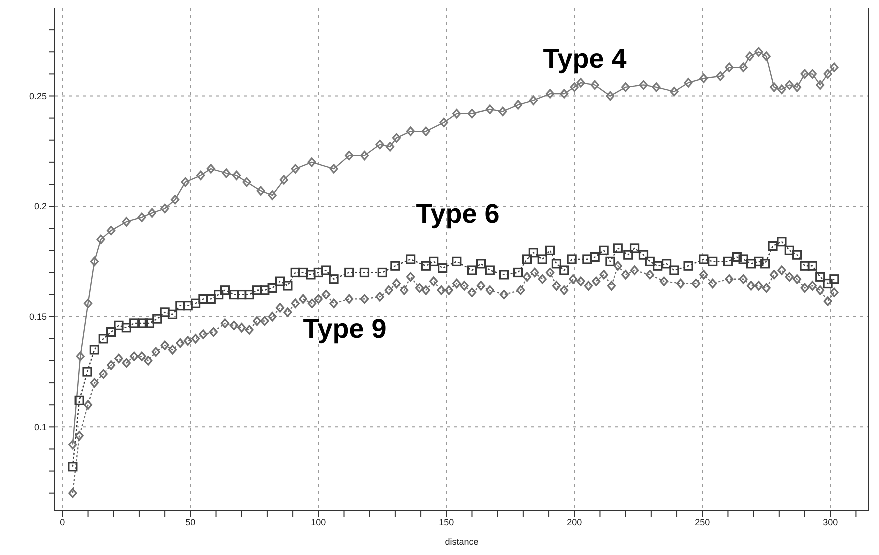 The image size is (879, 555). I want to click on x-tick-label: 50, so click(191, 522).